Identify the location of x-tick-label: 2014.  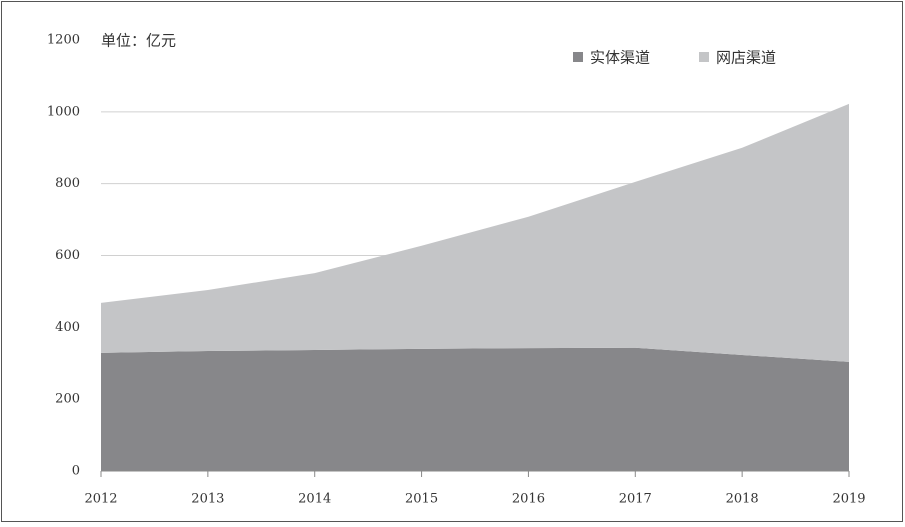
(314, 499).